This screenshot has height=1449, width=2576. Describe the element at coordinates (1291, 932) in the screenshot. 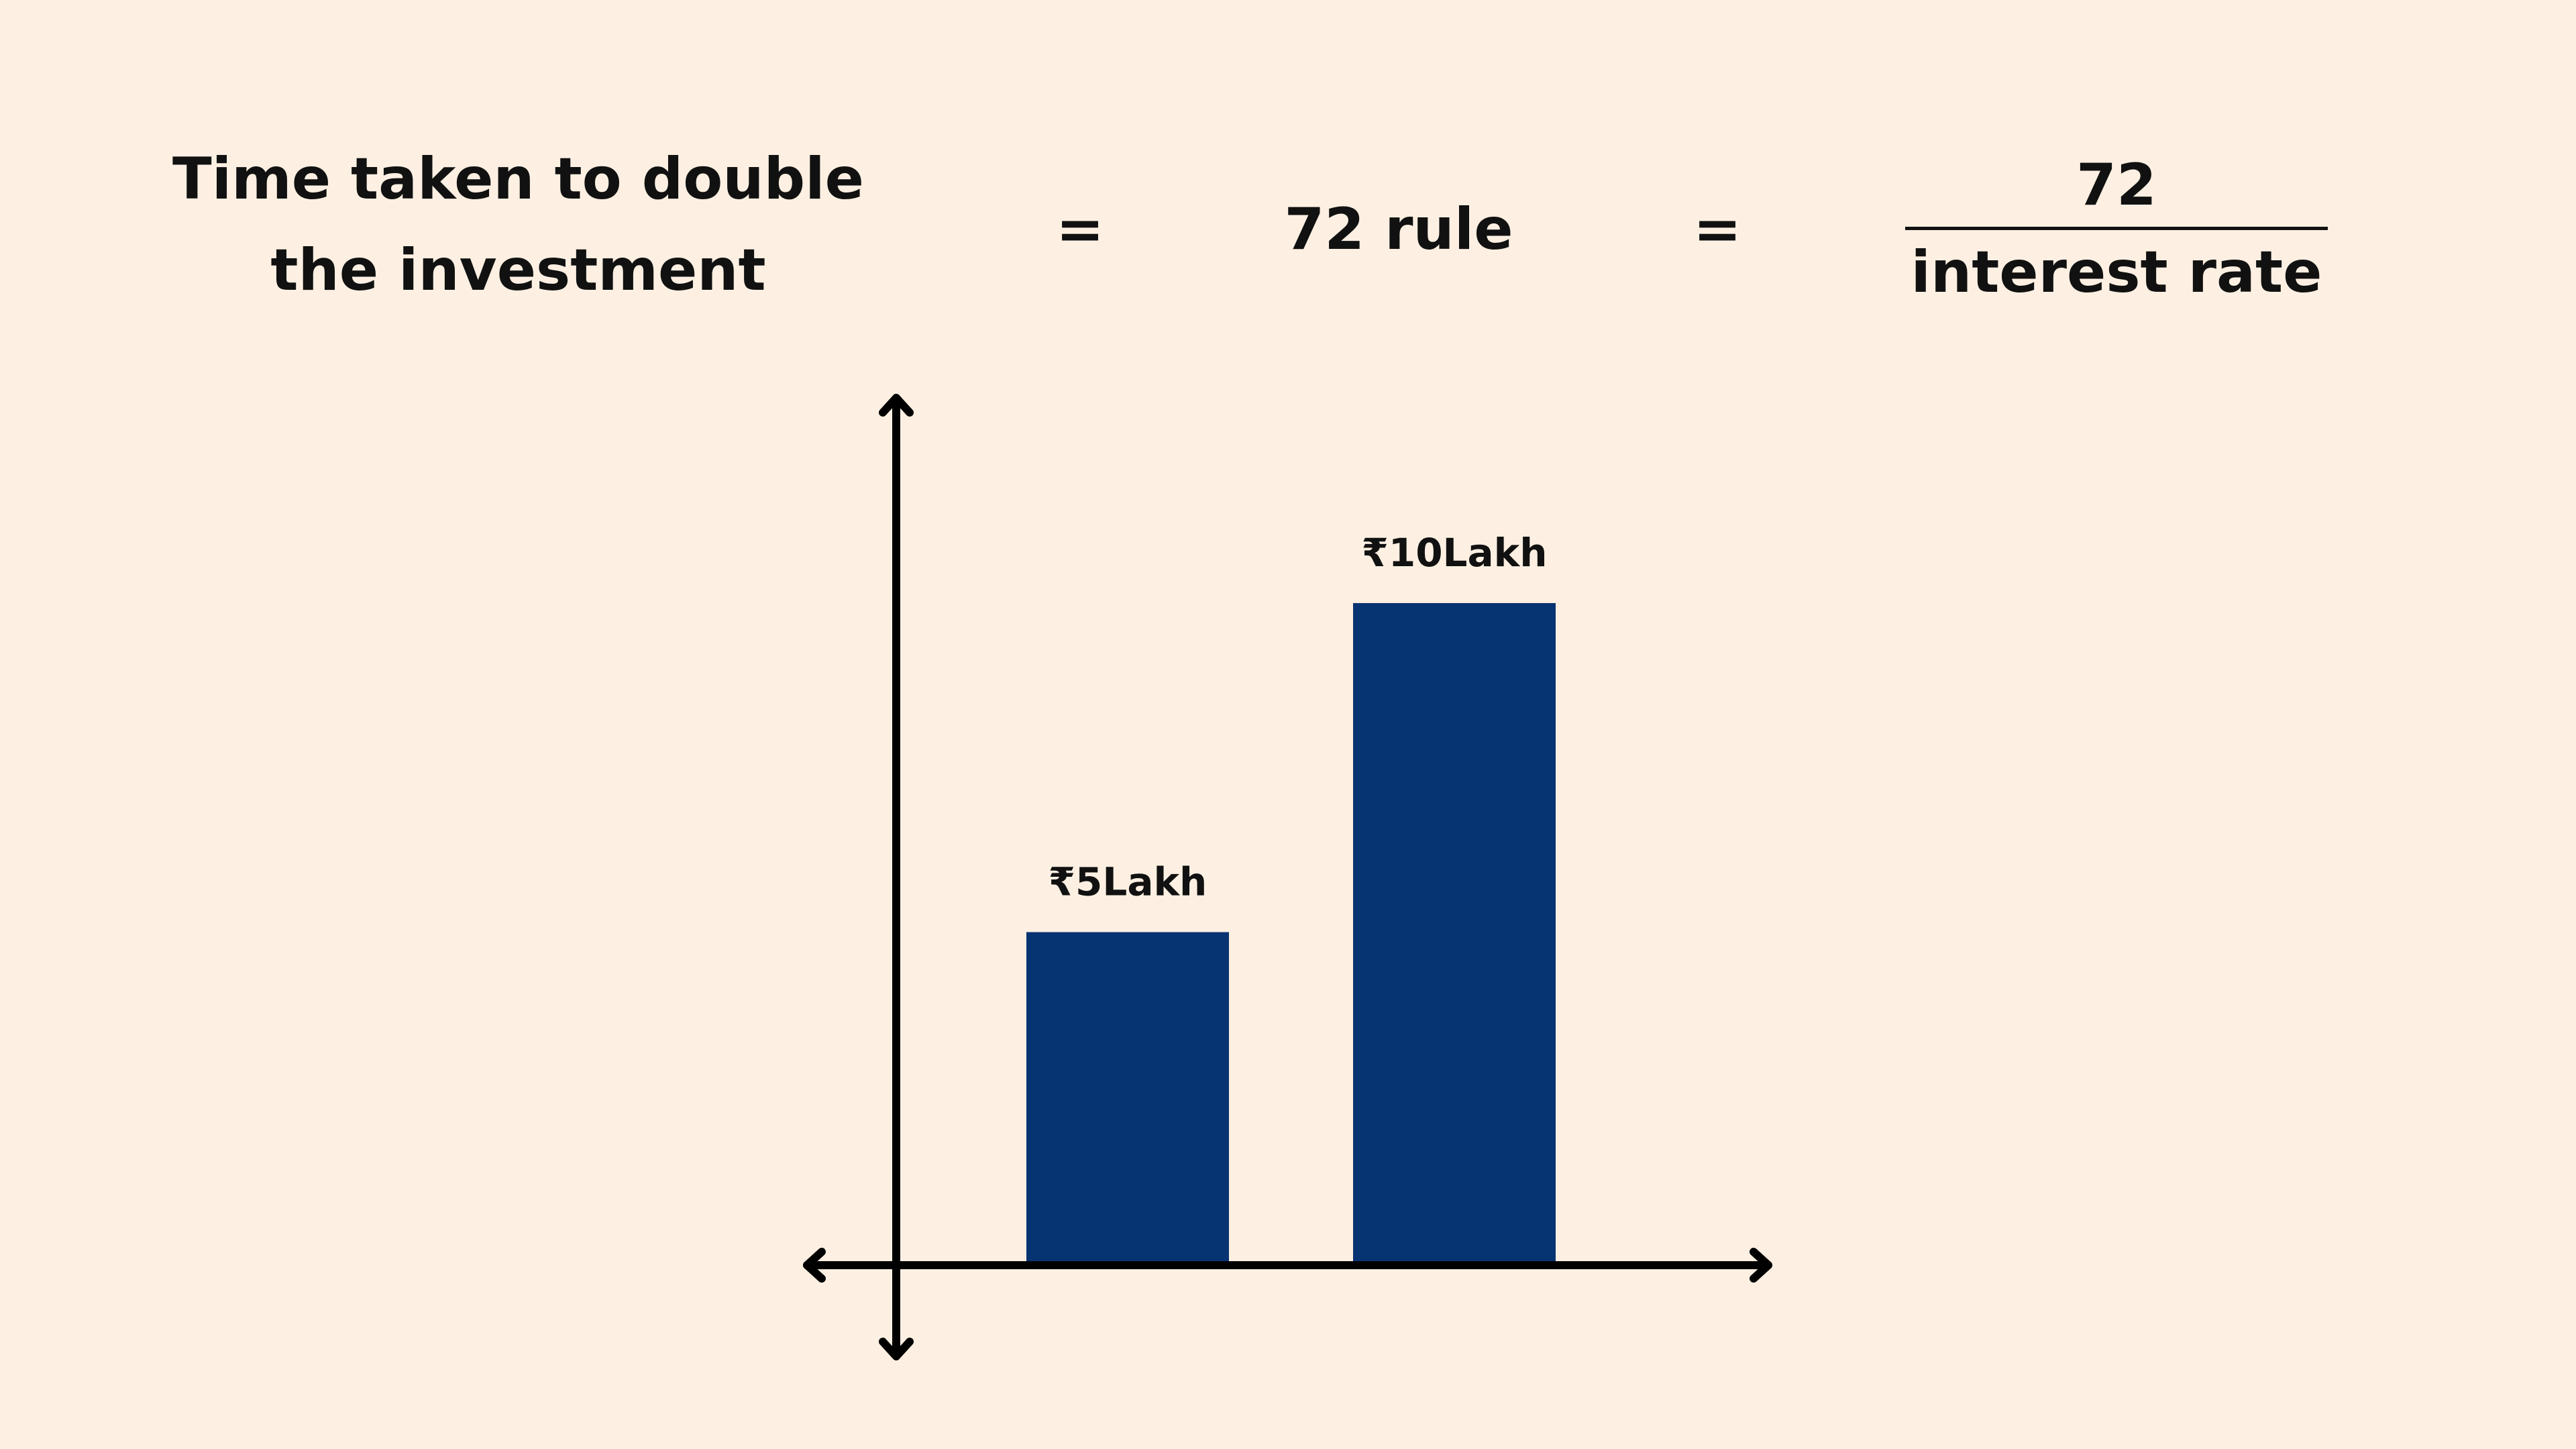

I see `bars-layer` at that location.